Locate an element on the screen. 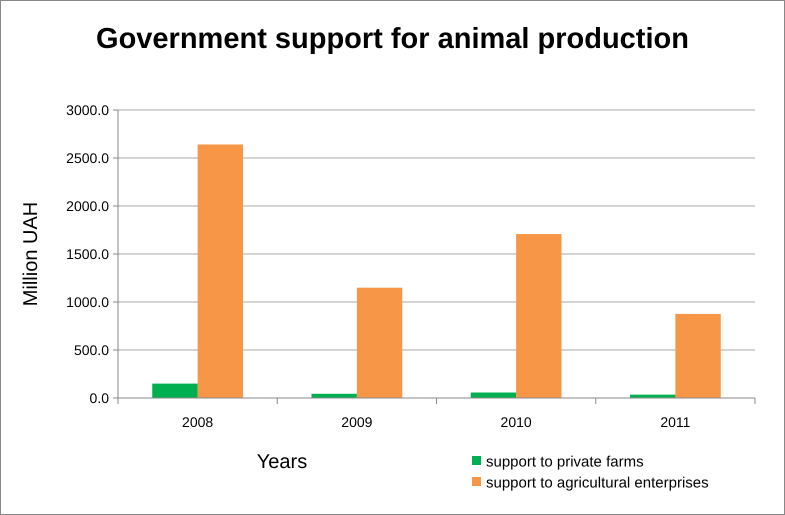 This screenshot has height=515, width=785. y-tick-label: 500.0 is located at coordinates (92, 350).